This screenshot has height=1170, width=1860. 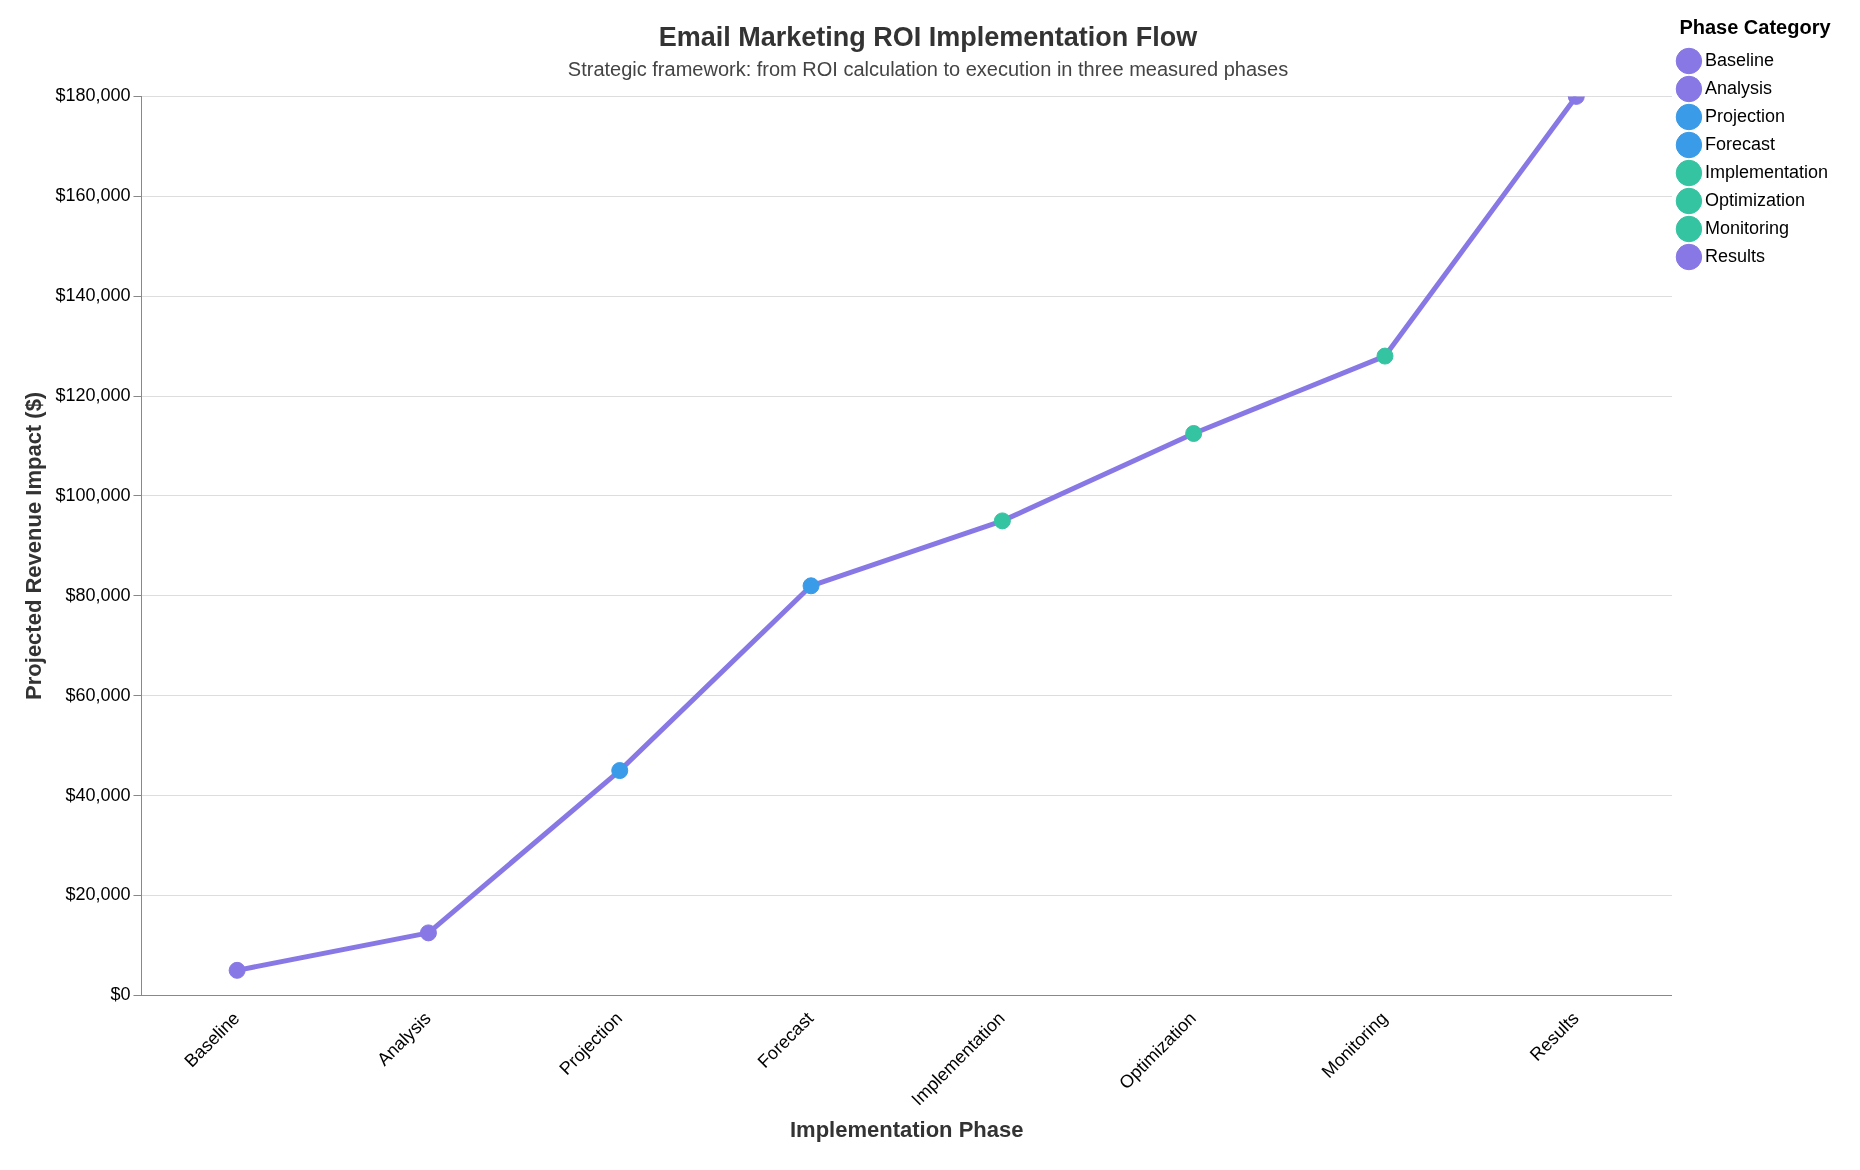 What do you see at coordinates (1744, 115) in the screenshot?
I see `legend-label: Projection` at bounding box center [1744, 115].